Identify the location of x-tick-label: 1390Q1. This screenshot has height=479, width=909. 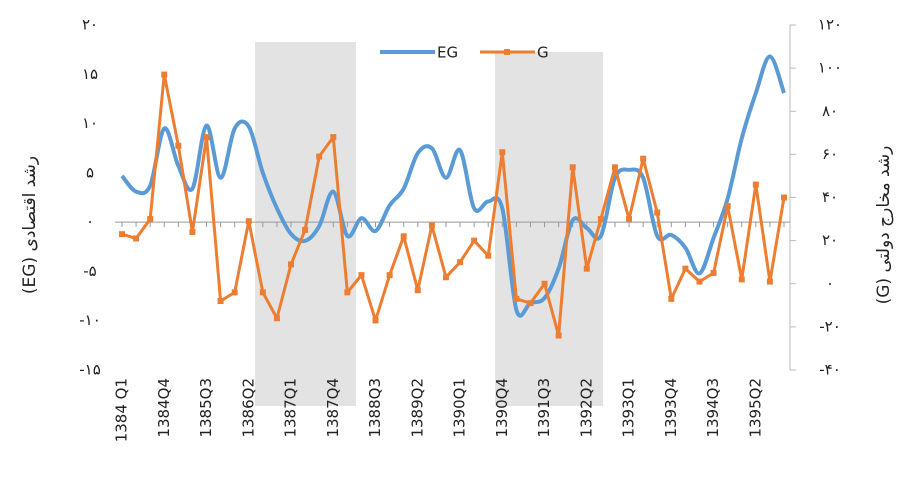
(460, 408).